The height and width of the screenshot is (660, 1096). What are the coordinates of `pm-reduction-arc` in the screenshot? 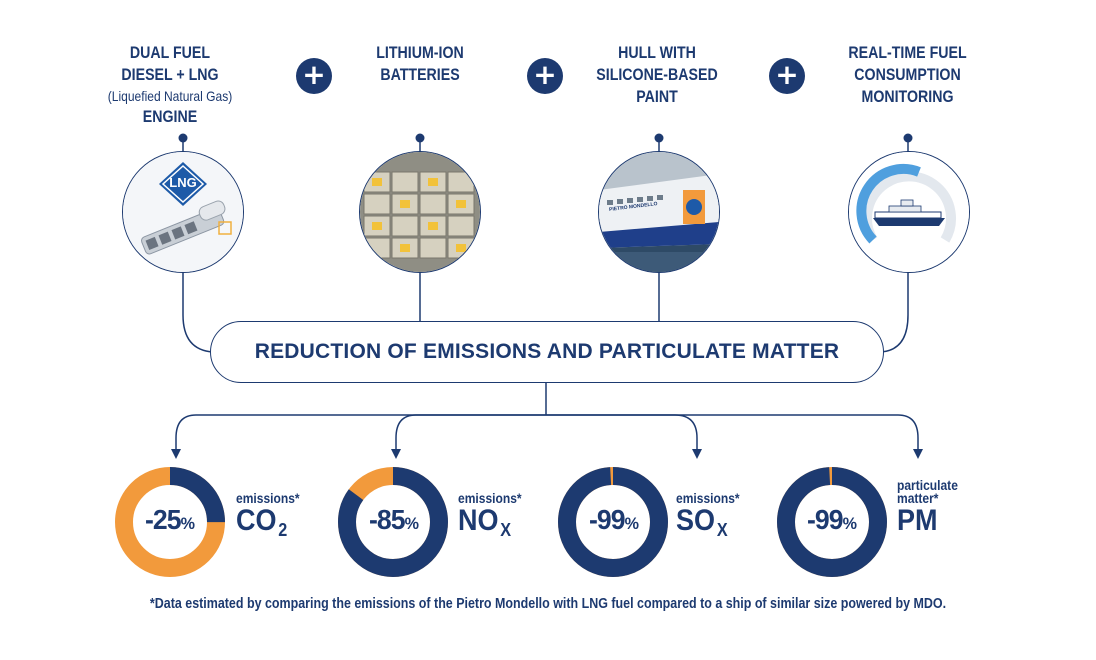 It's located at (832, 522).